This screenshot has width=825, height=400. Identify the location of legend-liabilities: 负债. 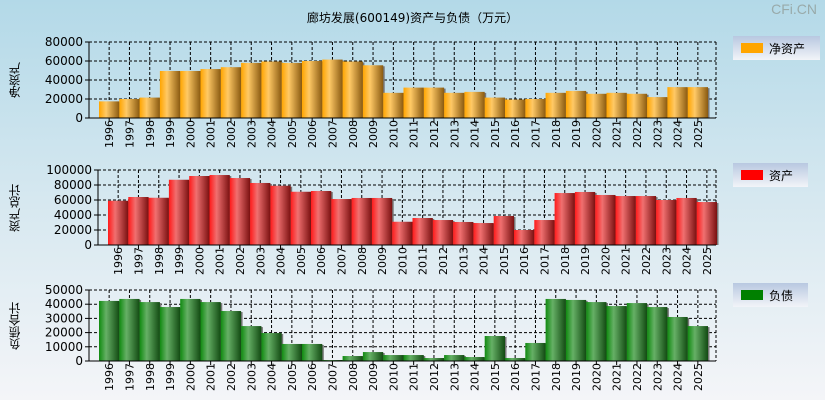
(770, 295).